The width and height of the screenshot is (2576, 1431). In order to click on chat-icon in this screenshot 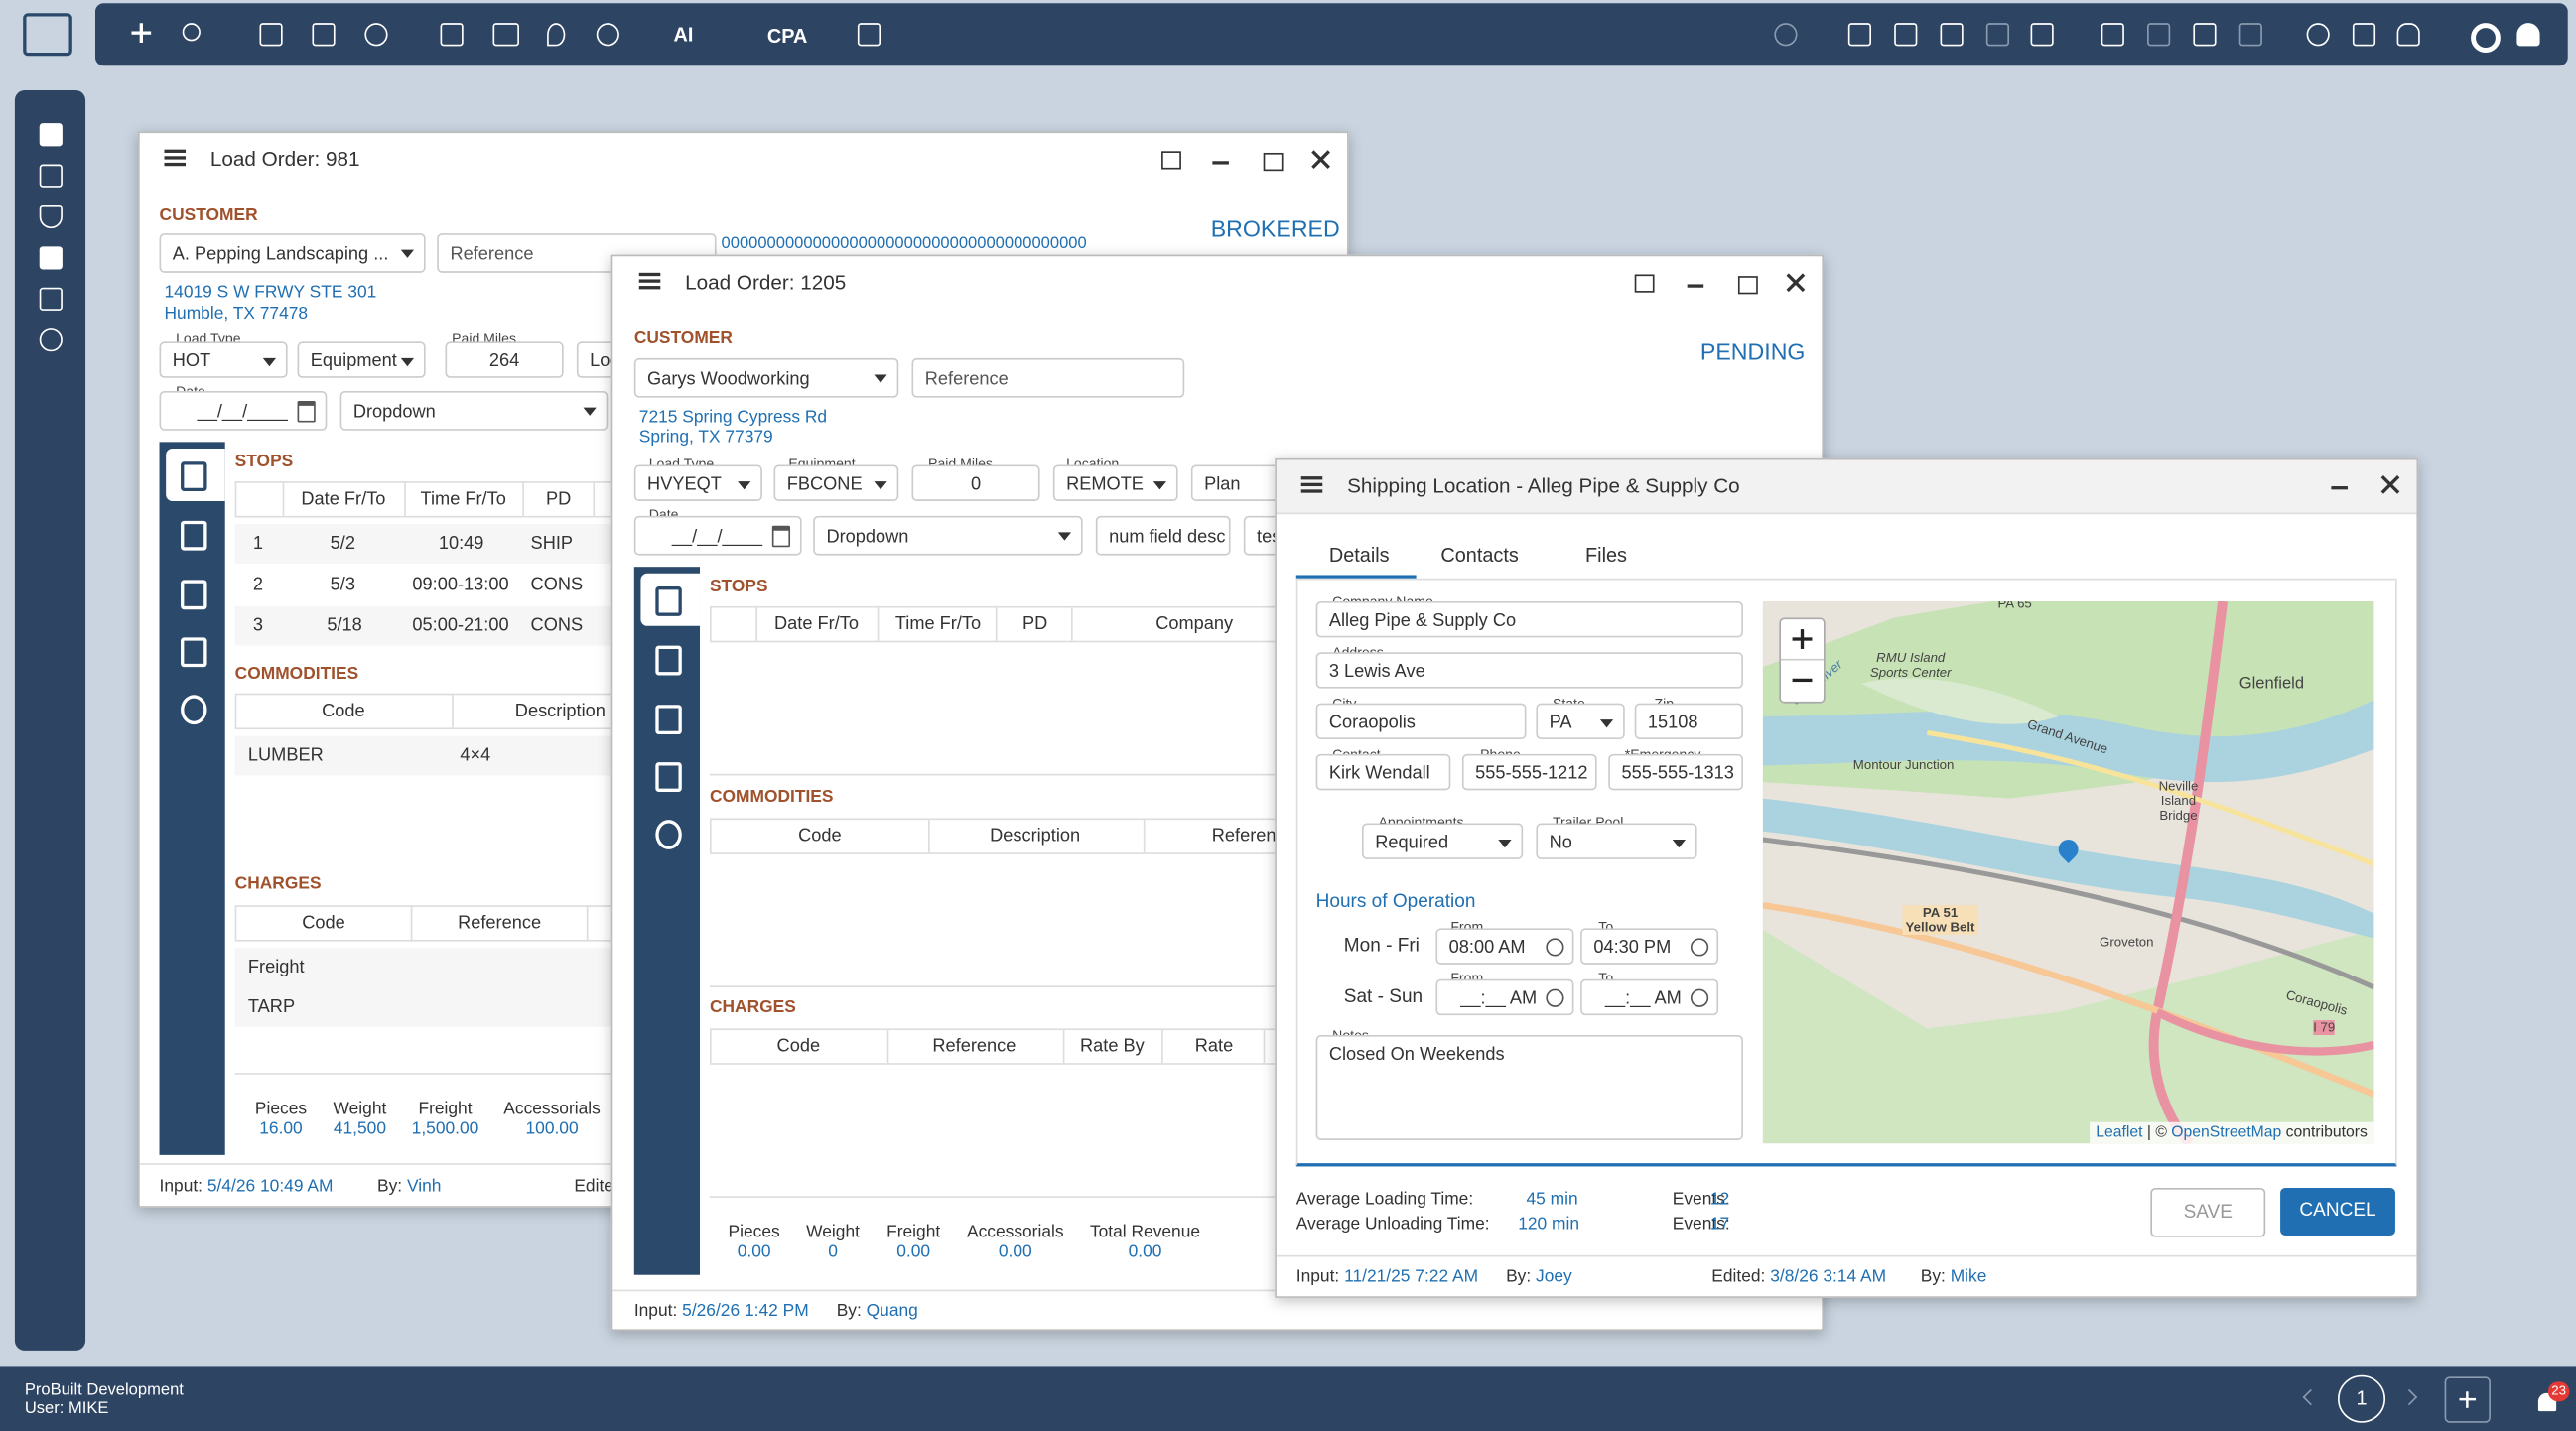, I will do `click(505, 35)`.